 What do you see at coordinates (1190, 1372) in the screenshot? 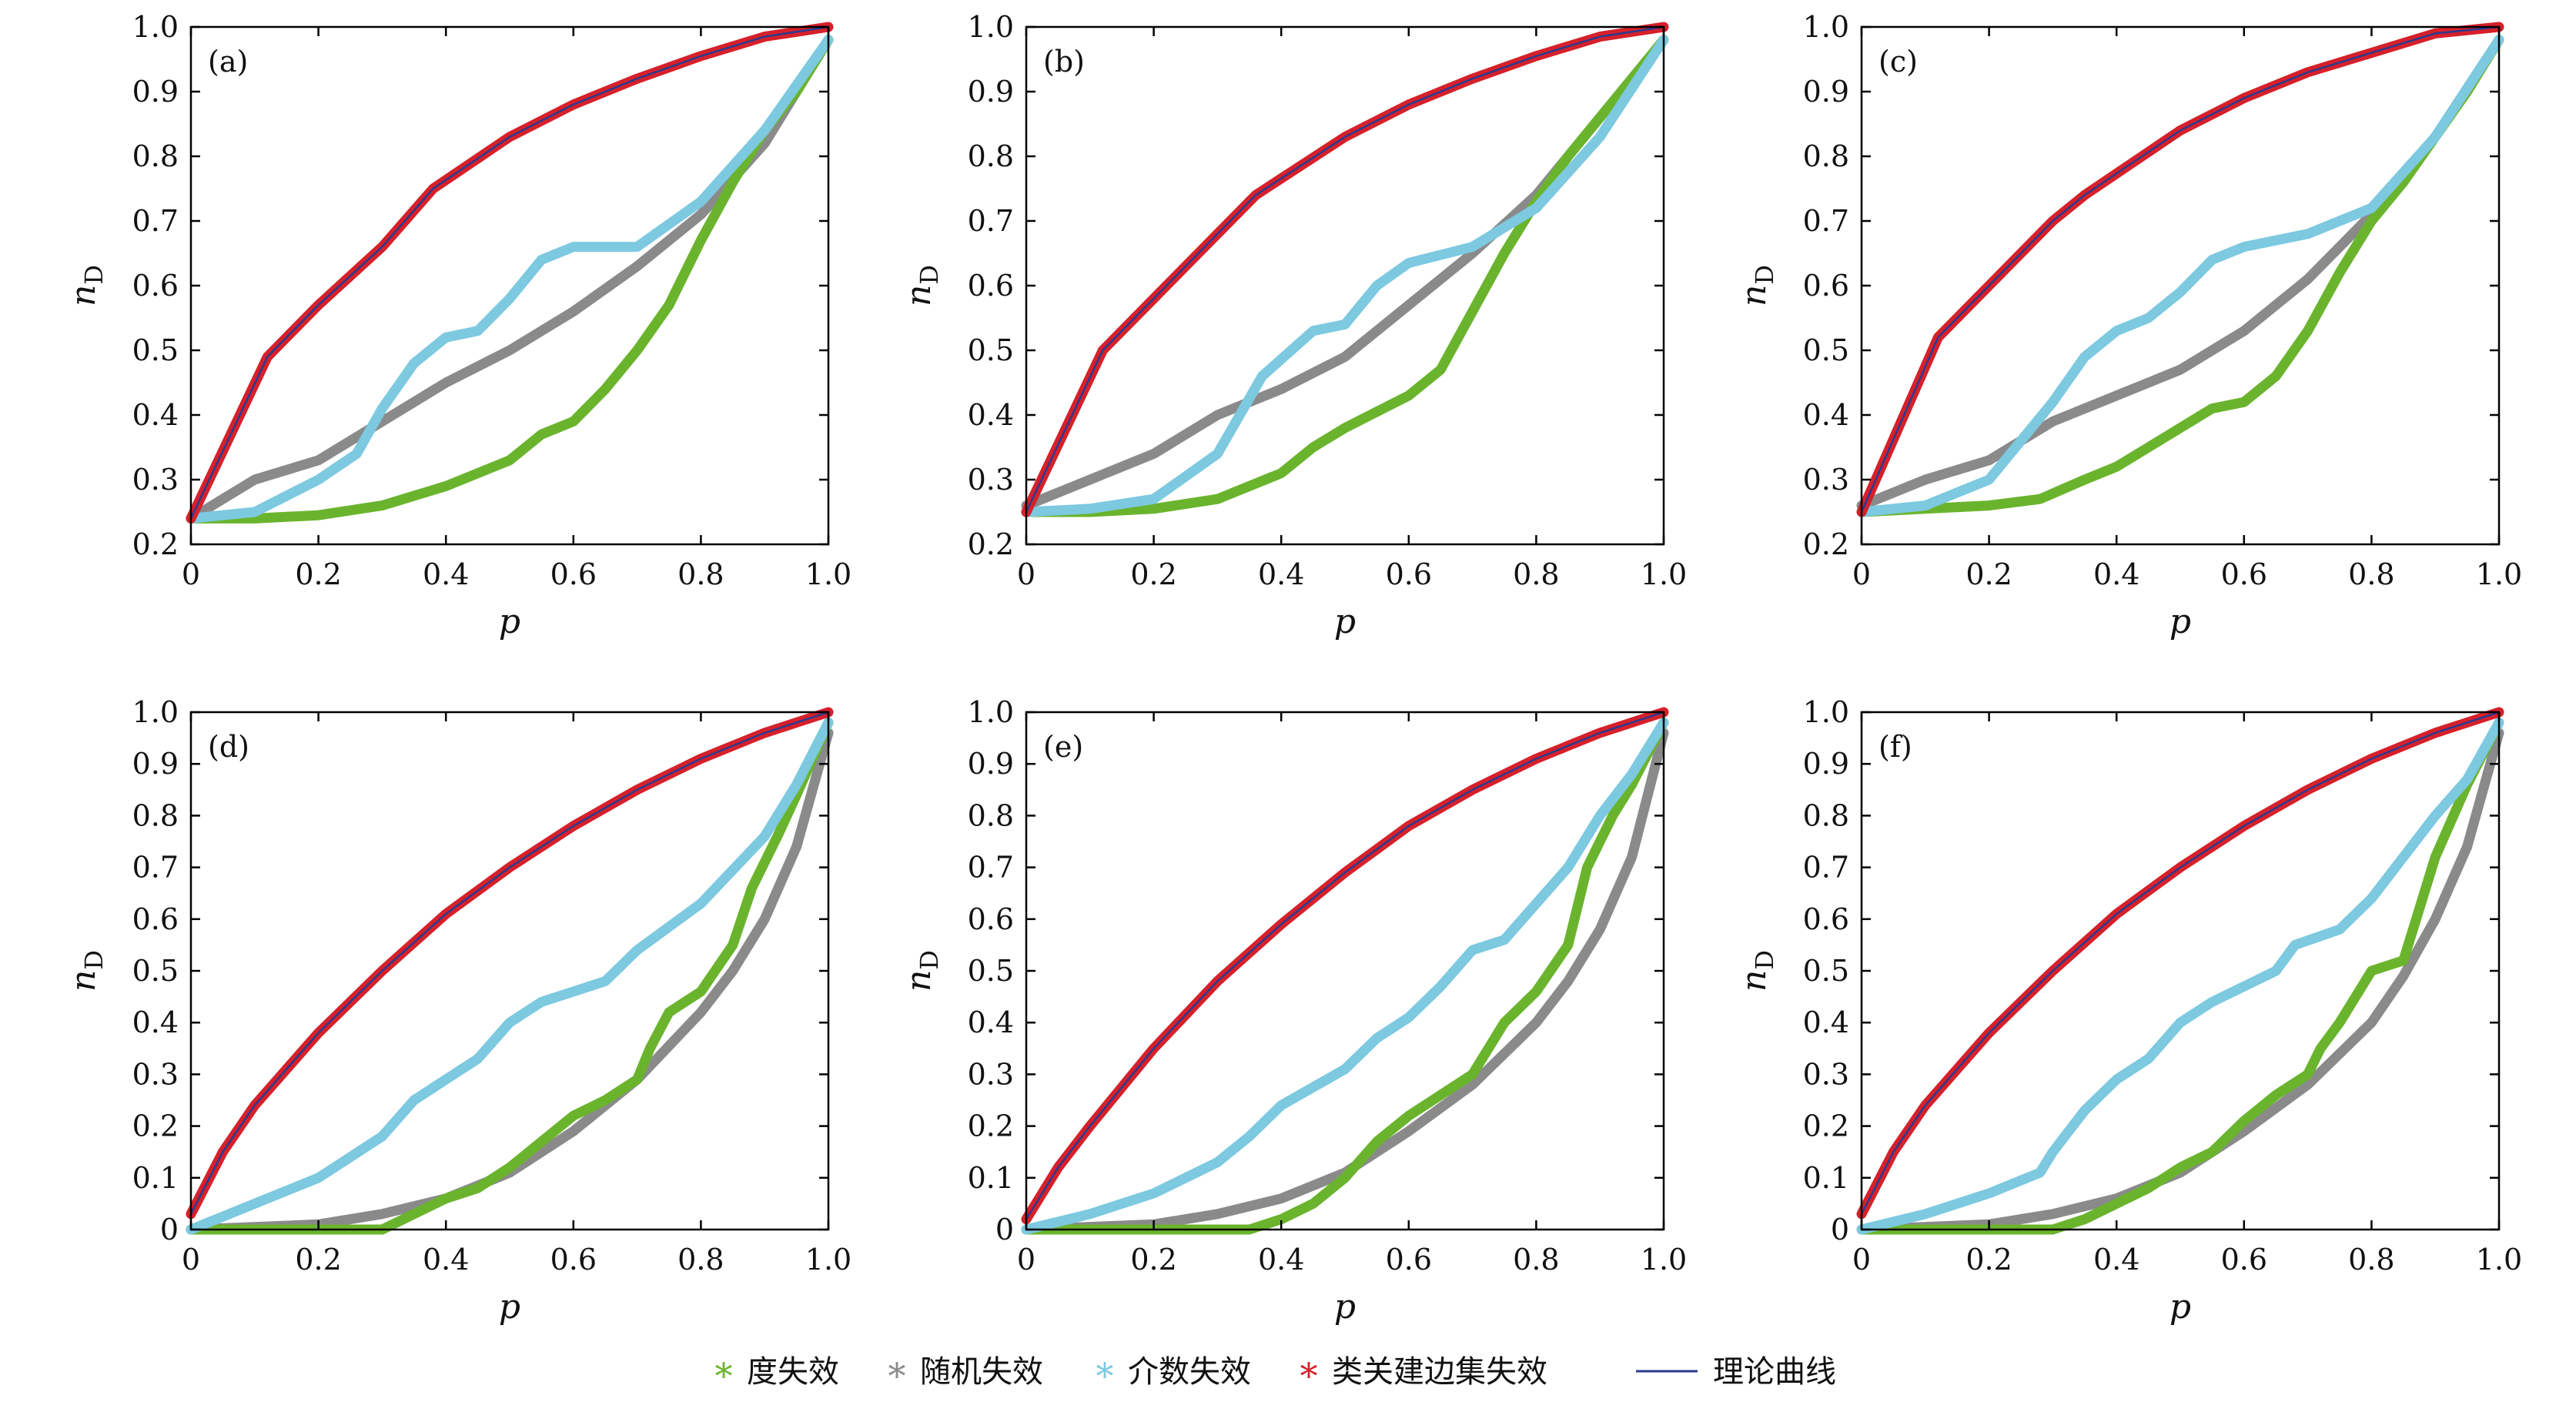
I see `legend-label-betweenness: 介数失效` at bounding box center [1190, 1372].